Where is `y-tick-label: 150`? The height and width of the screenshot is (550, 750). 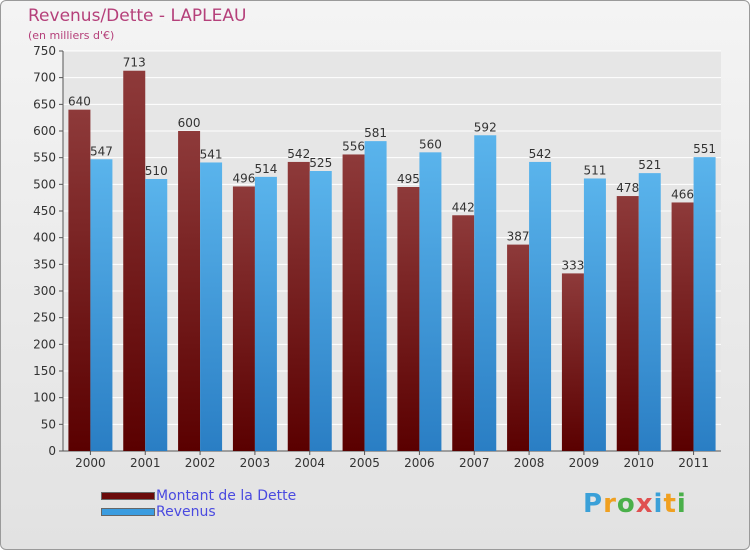 y-tick-label: 150 is located at coordinates (44, 371).